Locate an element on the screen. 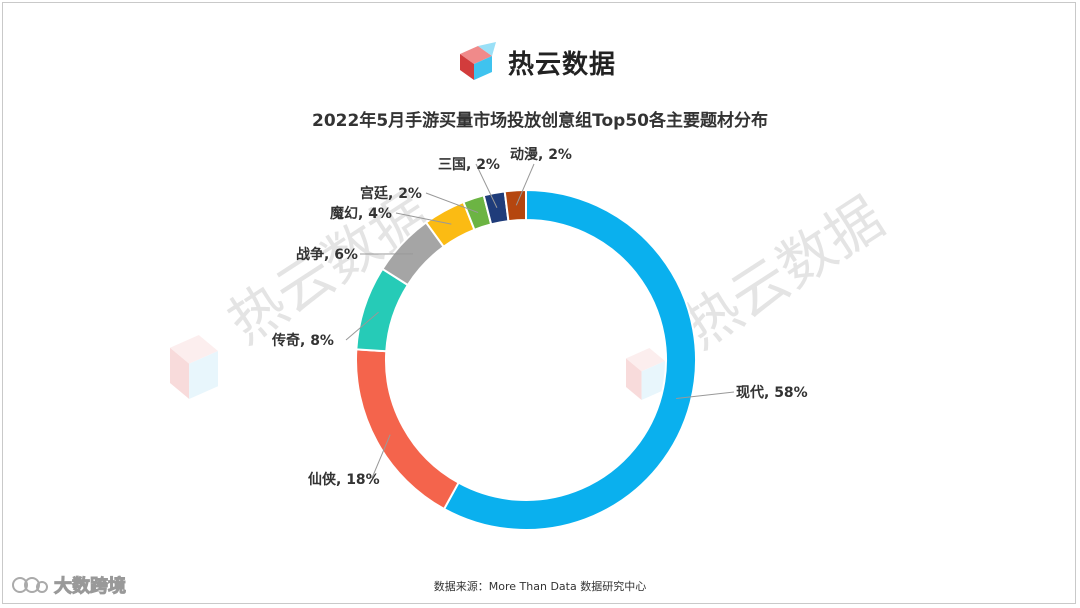 The image size is (1080, 608). chart-title: 2022年5月手游买量市场投放创意组Top50各主要题材分布 is located at coordinates (540, 121).